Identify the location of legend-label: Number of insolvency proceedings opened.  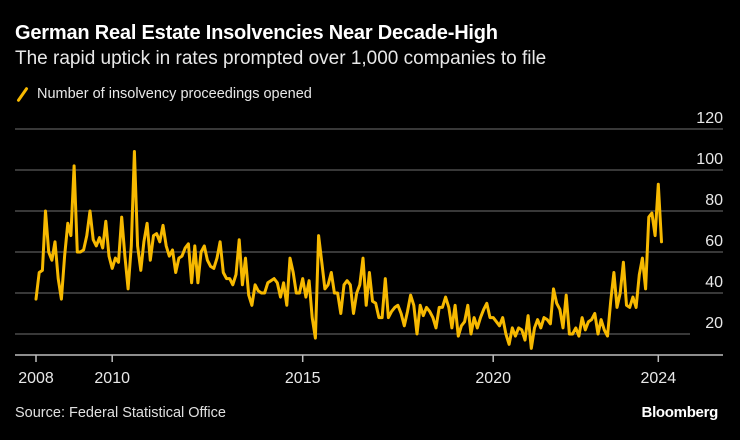
(174, 94).